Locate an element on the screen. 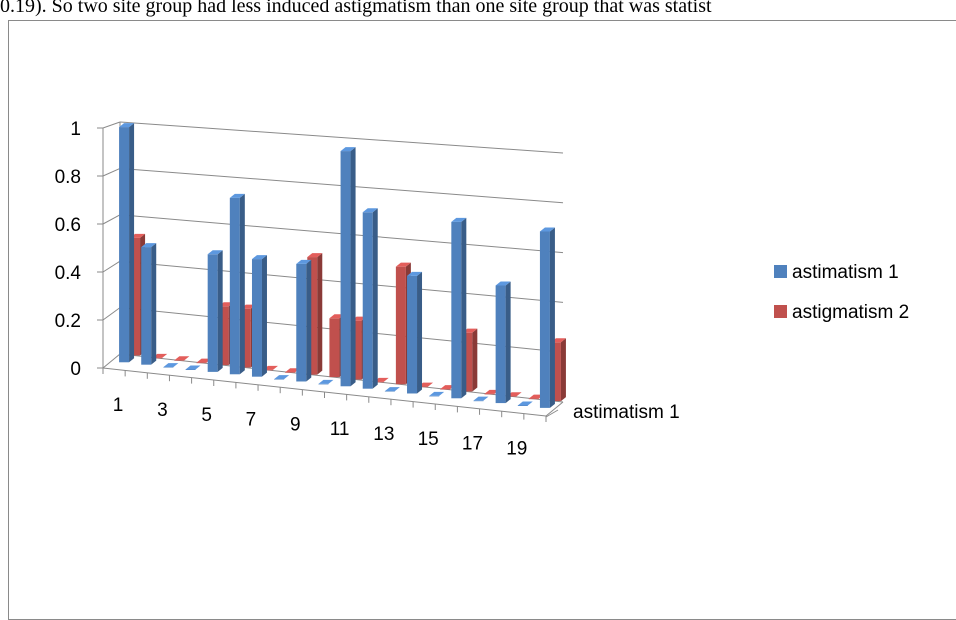  bar-series1-x17 is located at coordinates (481, 399).